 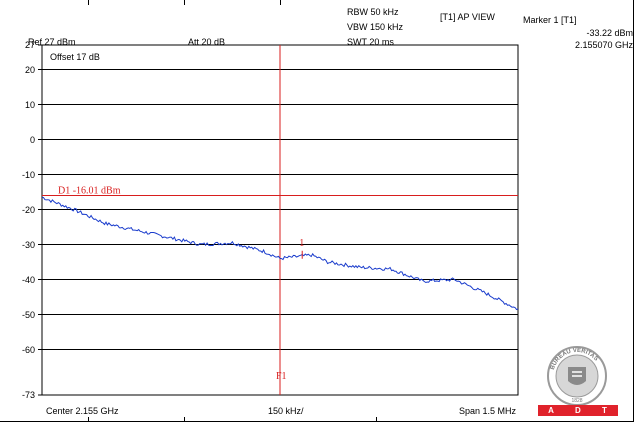 I want to click on y-tick-label: -30, so click(x=28, y=244).